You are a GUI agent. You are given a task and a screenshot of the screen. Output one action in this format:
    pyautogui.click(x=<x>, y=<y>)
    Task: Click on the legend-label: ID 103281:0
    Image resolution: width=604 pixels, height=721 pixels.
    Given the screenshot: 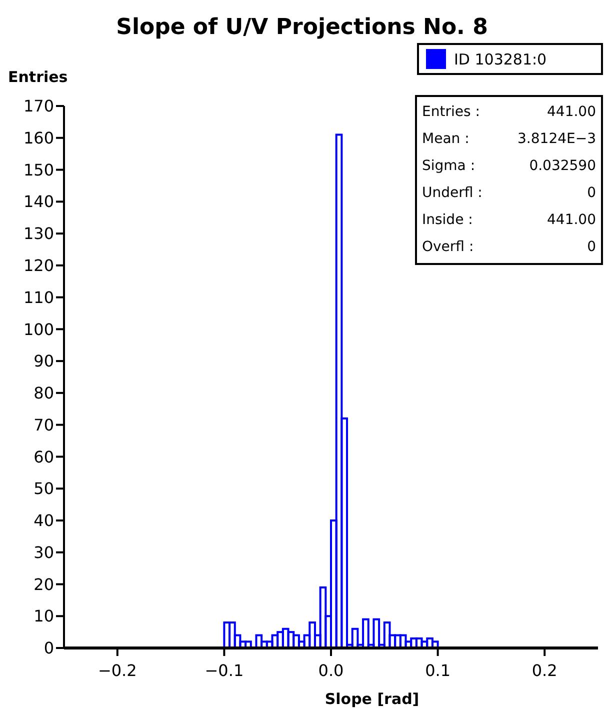 What is the action you would take?
    pyautogui.click(x=500, y=59)
    